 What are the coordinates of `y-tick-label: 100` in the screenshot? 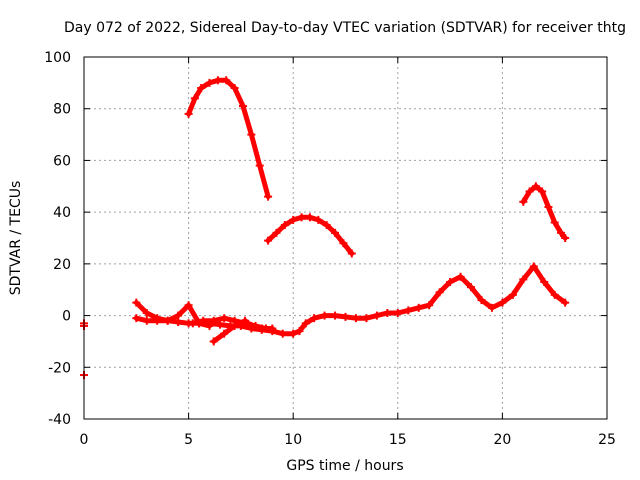 It's located at (57, 58).